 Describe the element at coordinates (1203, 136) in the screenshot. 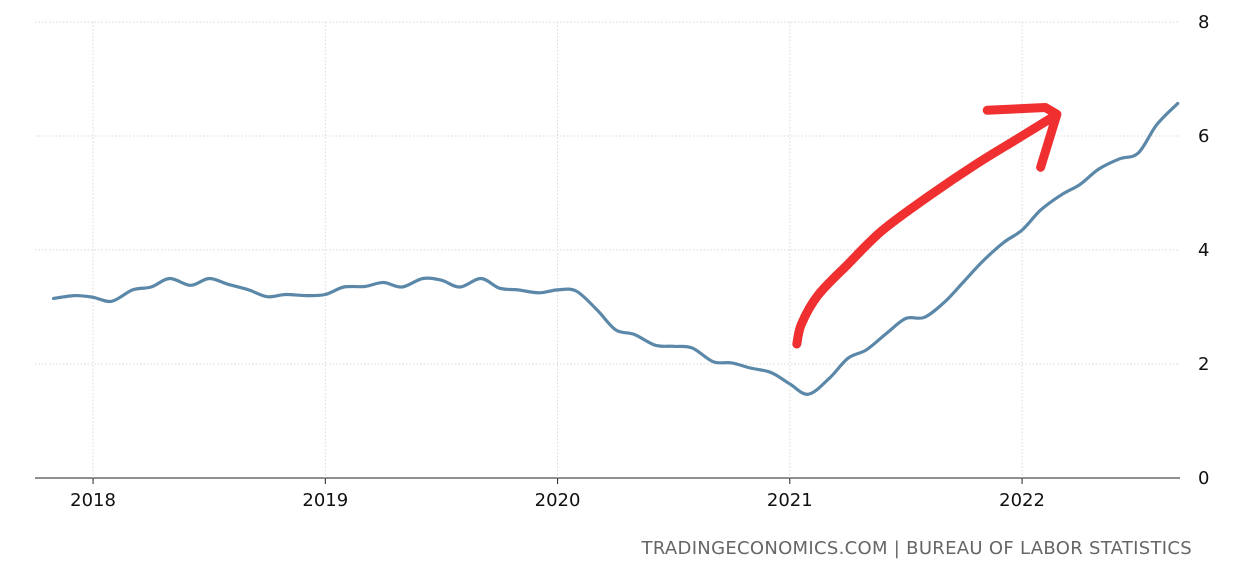

I see `y-tick-label: 6` at that location.